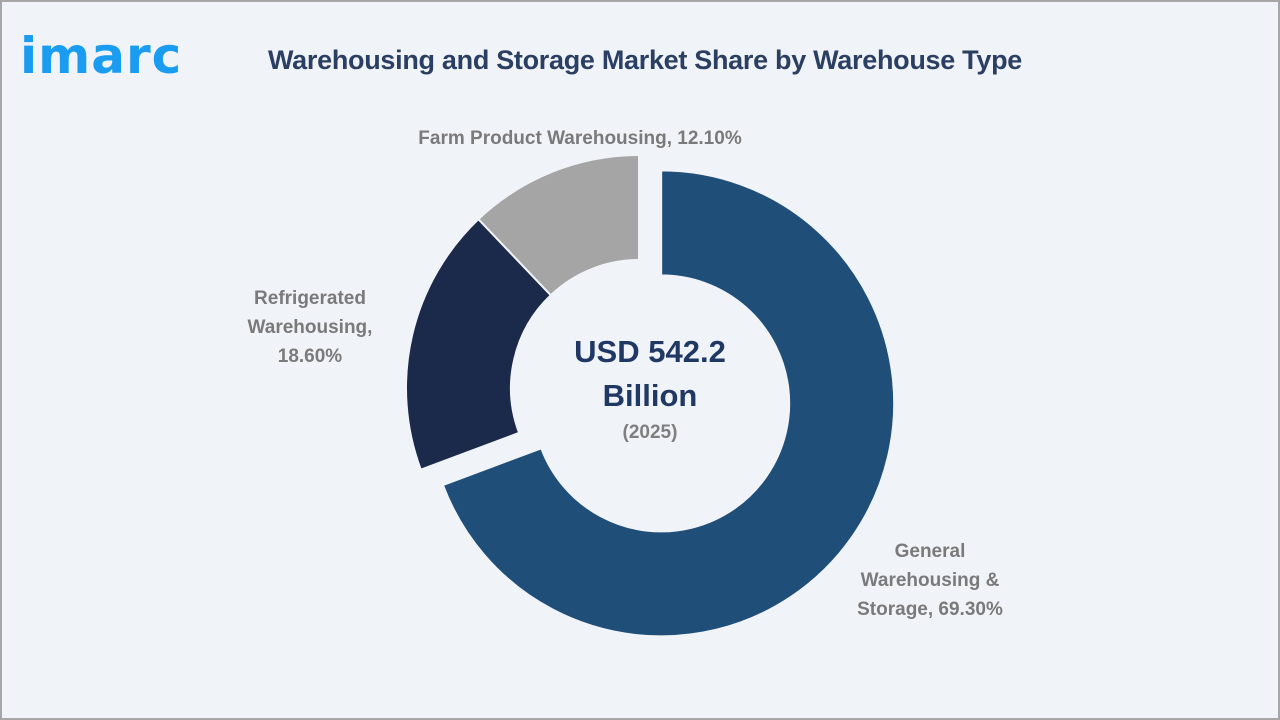 The image size is (1280, 720). I want to click on donut-center-annotation: USD 542.2 Billion (2025), so click(650, 388).